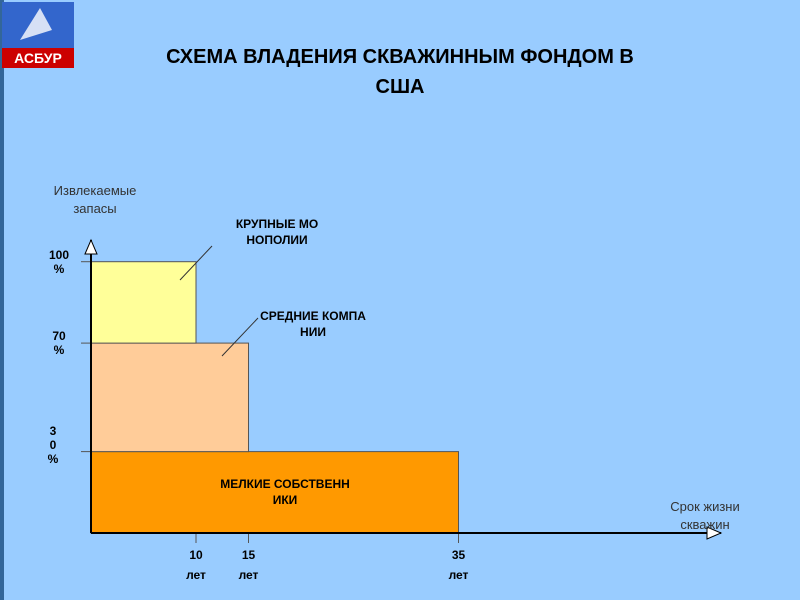 The height and width of the screenshot is (600, 800). I want to click on series-label: КРУПНЫЕ МОНОПОЛИИ, so click(277, 232).